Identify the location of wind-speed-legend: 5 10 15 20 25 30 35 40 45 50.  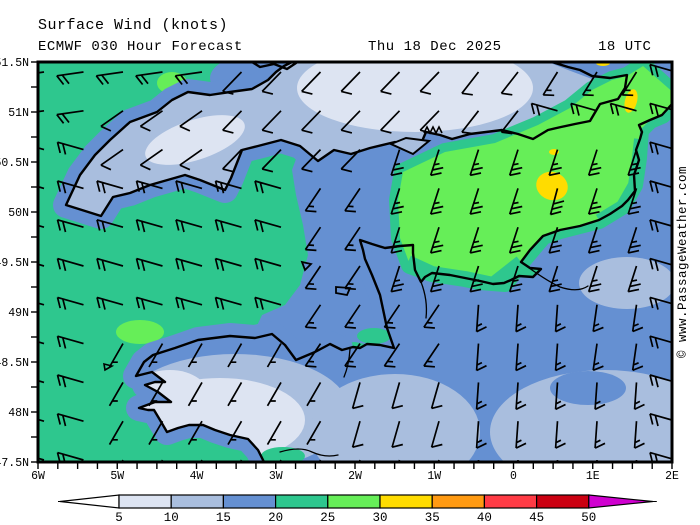
(357, 509).